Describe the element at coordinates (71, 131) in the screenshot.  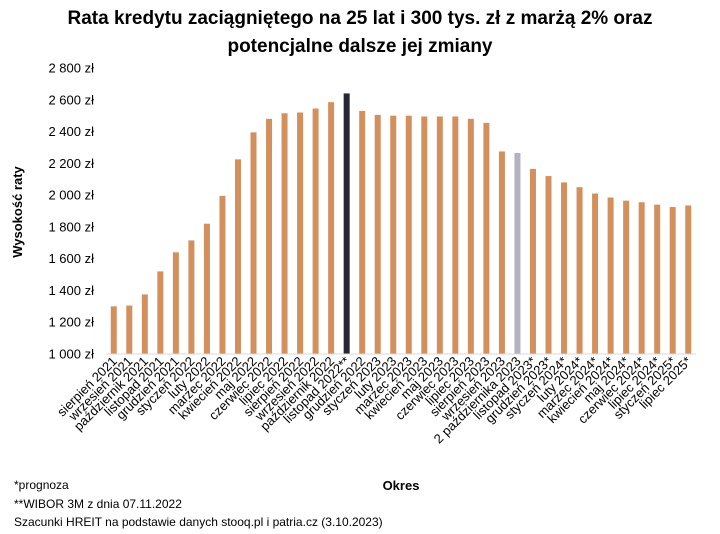
I see `y-tick-label: 2 400 zł` at that location.